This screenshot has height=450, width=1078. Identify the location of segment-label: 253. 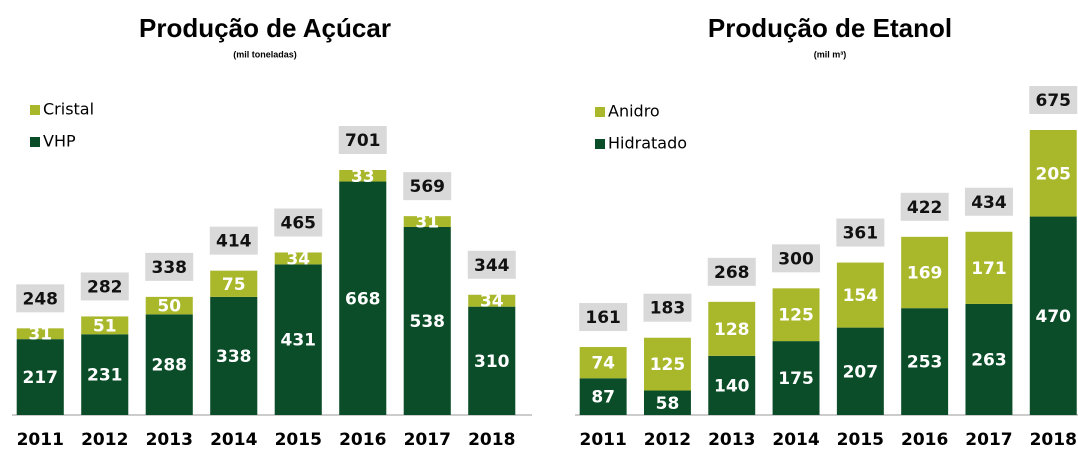
(925, 363).